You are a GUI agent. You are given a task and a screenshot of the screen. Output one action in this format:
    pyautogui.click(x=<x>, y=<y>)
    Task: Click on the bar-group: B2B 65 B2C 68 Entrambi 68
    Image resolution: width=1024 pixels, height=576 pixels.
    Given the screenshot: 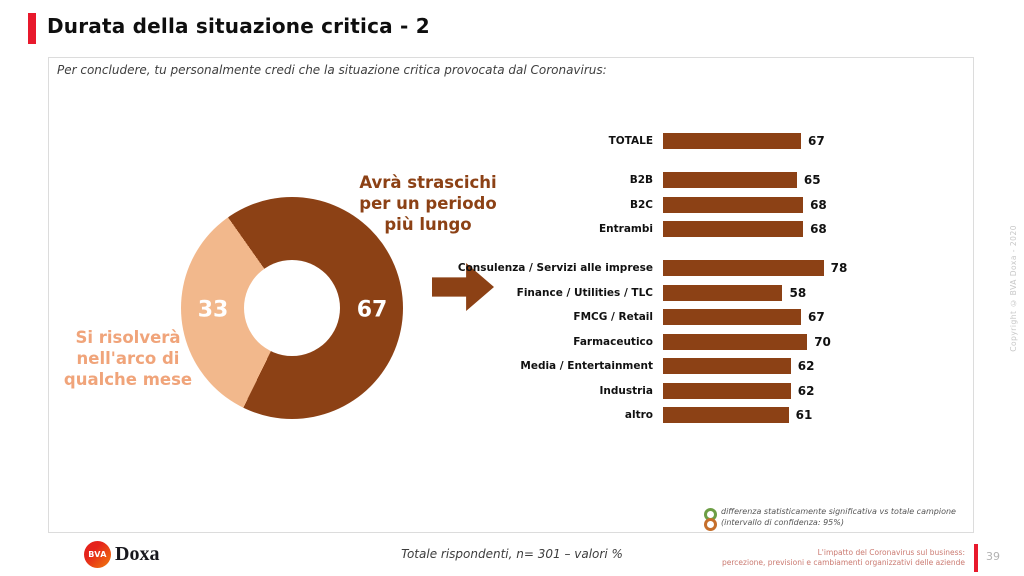 What is the action you would take?
    pyautogui.click(x=698, y=204)
    